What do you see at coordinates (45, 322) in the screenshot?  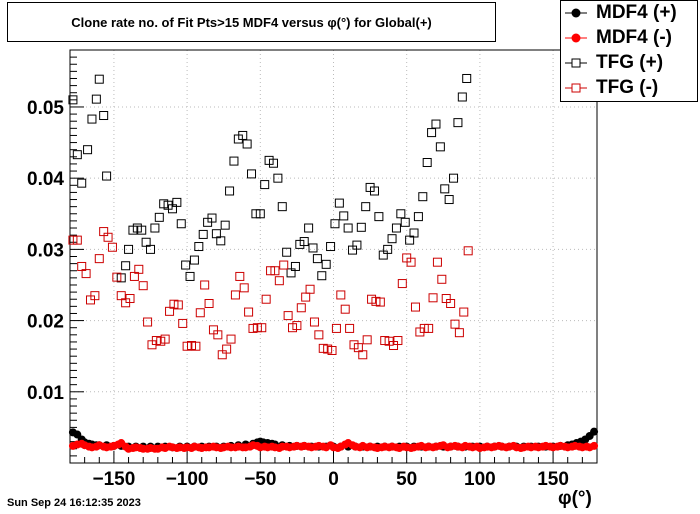 I see `y-tick-label: 0.02` at bounding box center [45, 322].